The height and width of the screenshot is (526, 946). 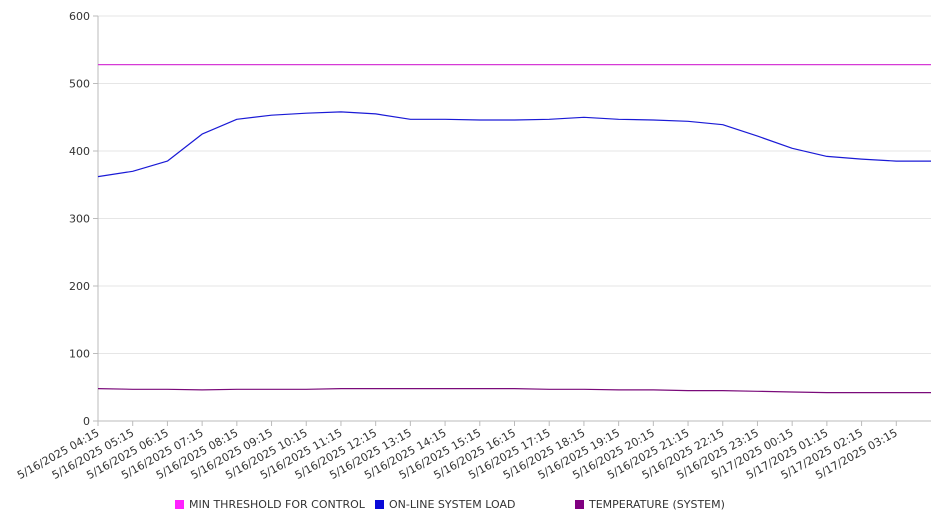 What do you see at coordinates (79, 219) in the screenshot?
I see `y-tick-label: 300` at bounding box center [79, 219].